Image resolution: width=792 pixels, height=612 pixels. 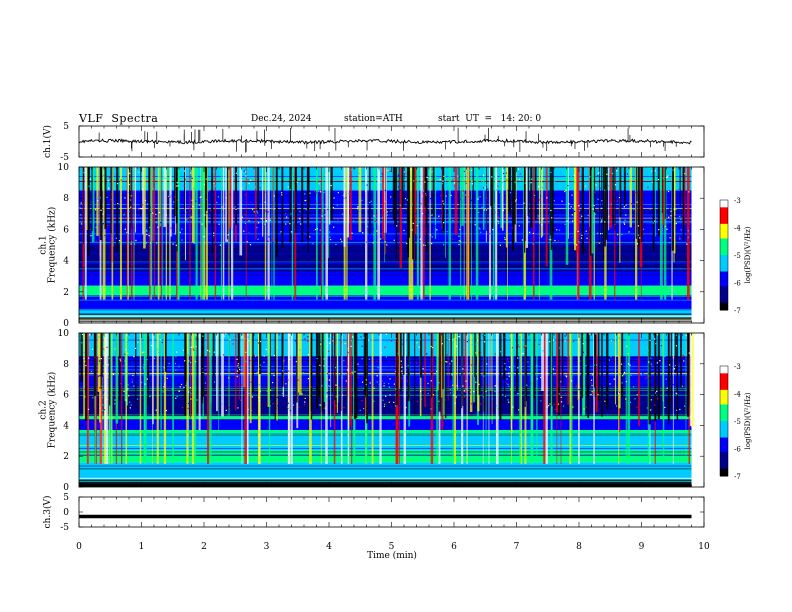 I want to click on y-tick-label: 6, so click(x=66, y=396).